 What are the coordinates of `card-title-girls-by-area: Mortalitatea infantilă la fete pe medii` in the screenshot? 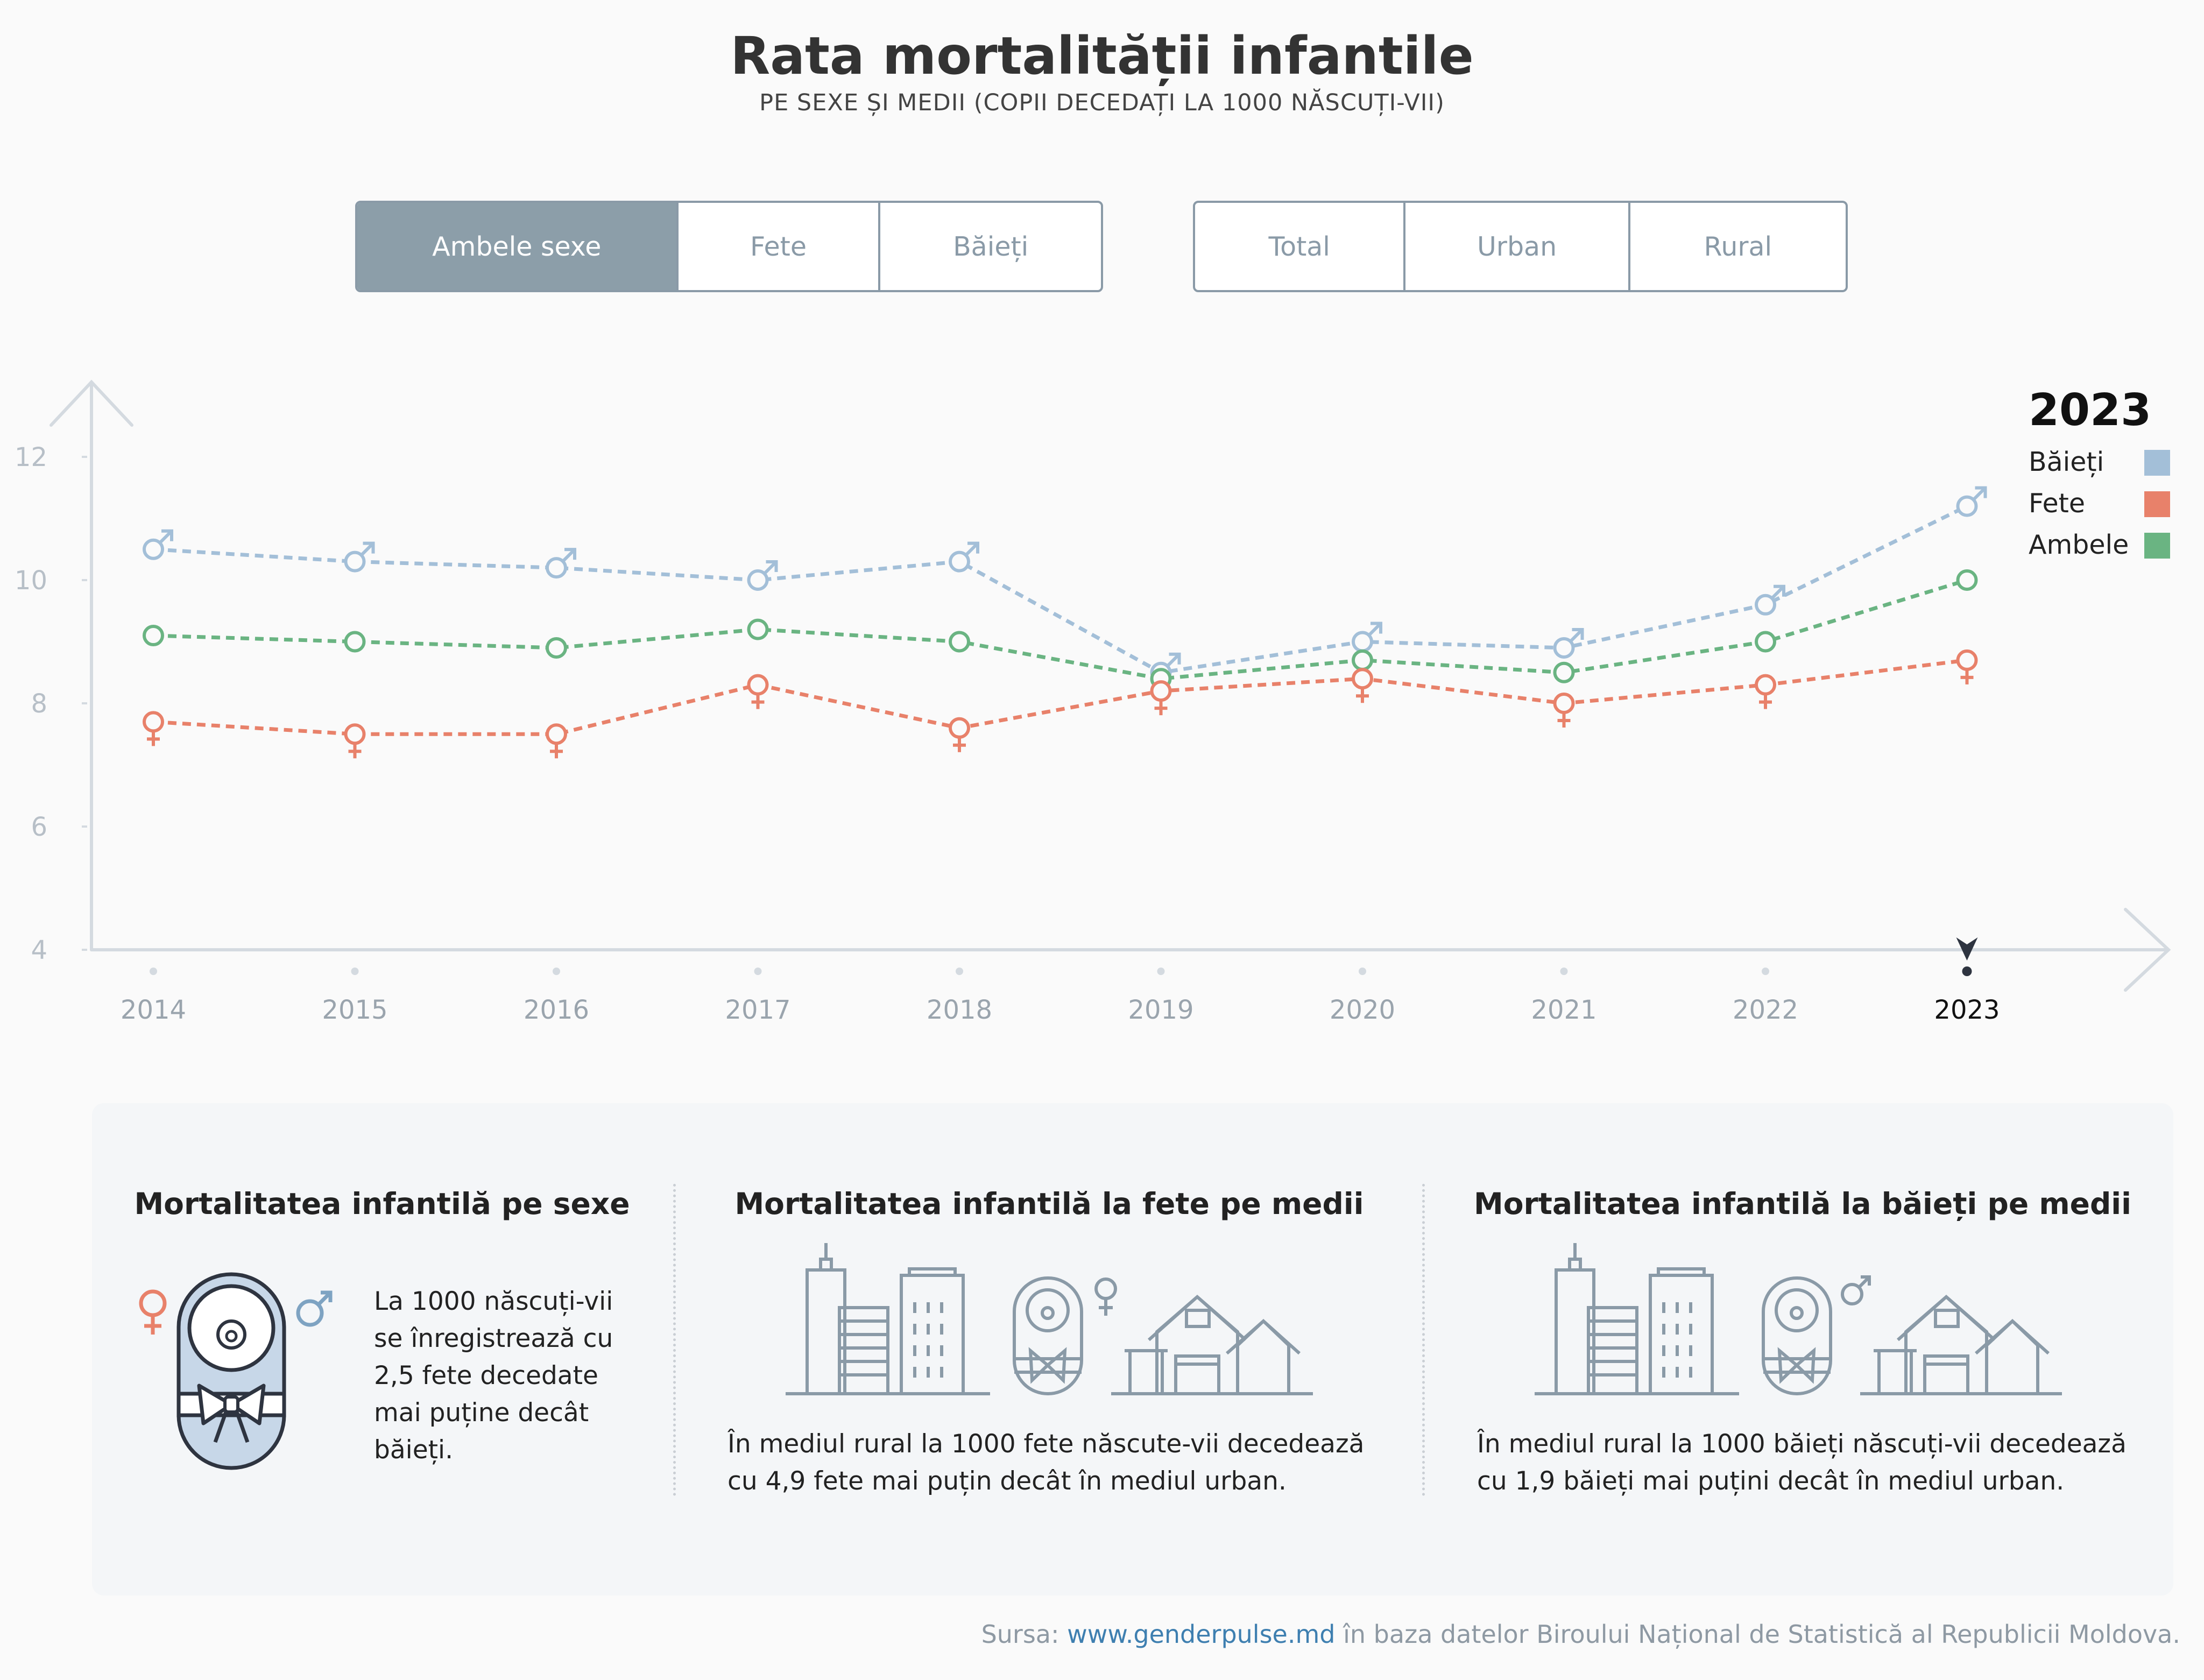 It's located at (1049, 1204).